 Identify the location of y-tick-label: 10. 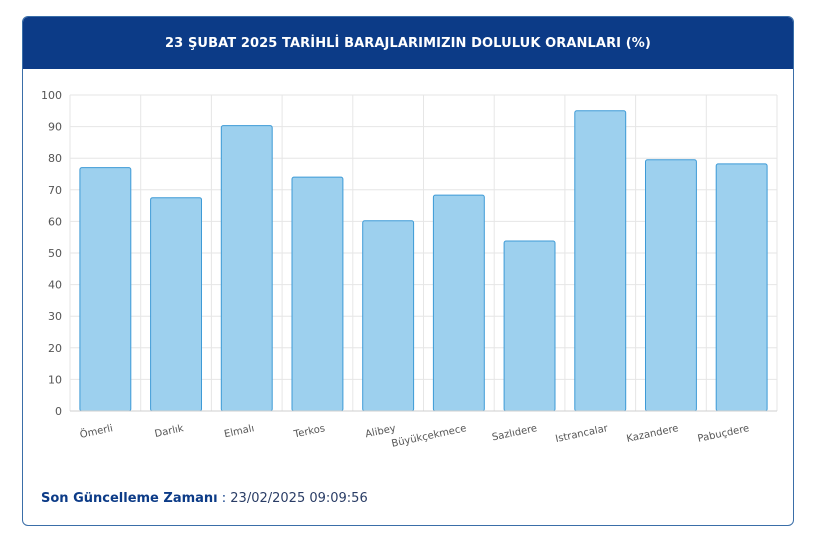
(55, 379).